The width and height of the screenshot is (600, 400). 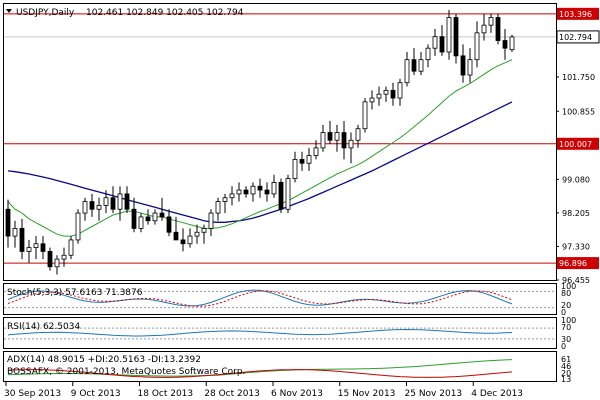 I want to click on adx-scale-13: 13, so click(x=566, y=379).